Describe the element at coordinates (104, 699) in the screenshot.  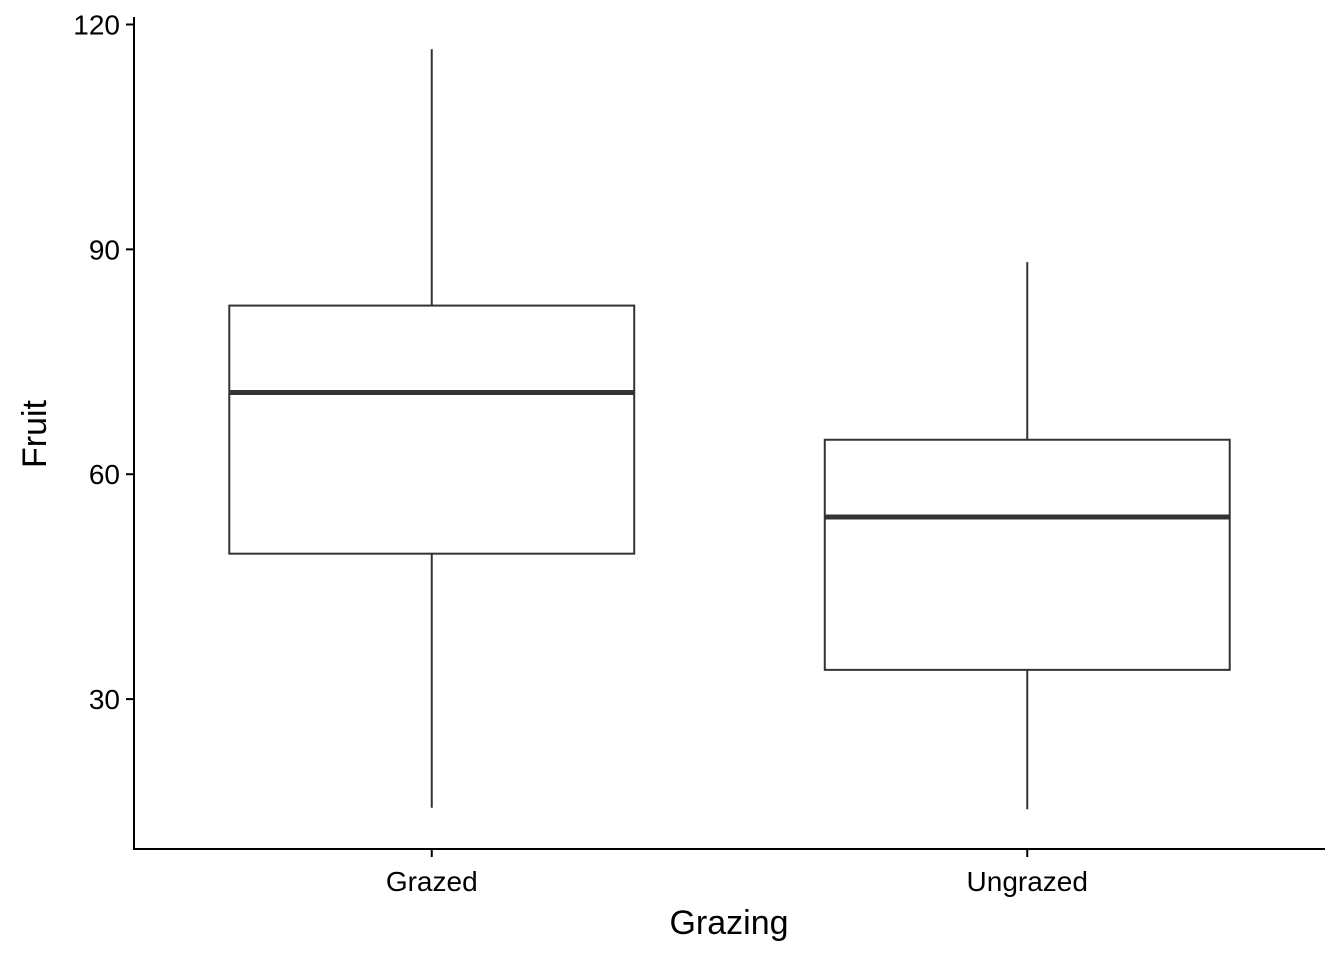
I see `y-tick-label: 30` at that location.